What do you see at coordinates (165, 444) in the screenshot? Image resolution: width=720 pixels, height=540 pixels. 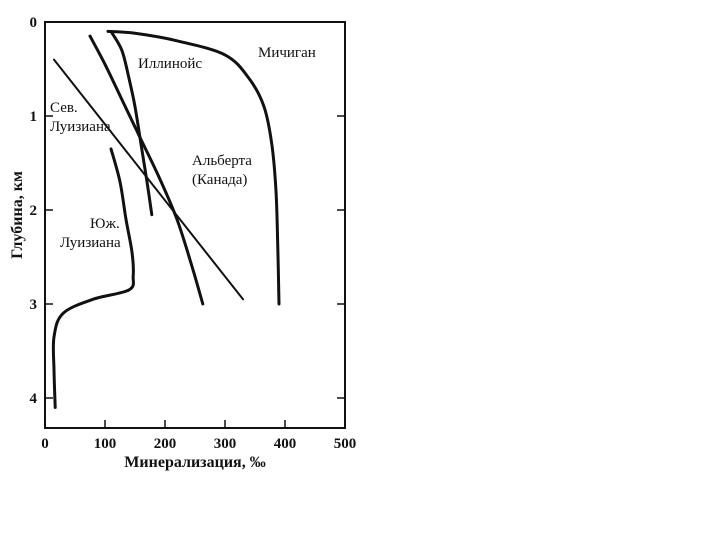 I see `x-tick-label: 200` at bounding box center [165, 444].